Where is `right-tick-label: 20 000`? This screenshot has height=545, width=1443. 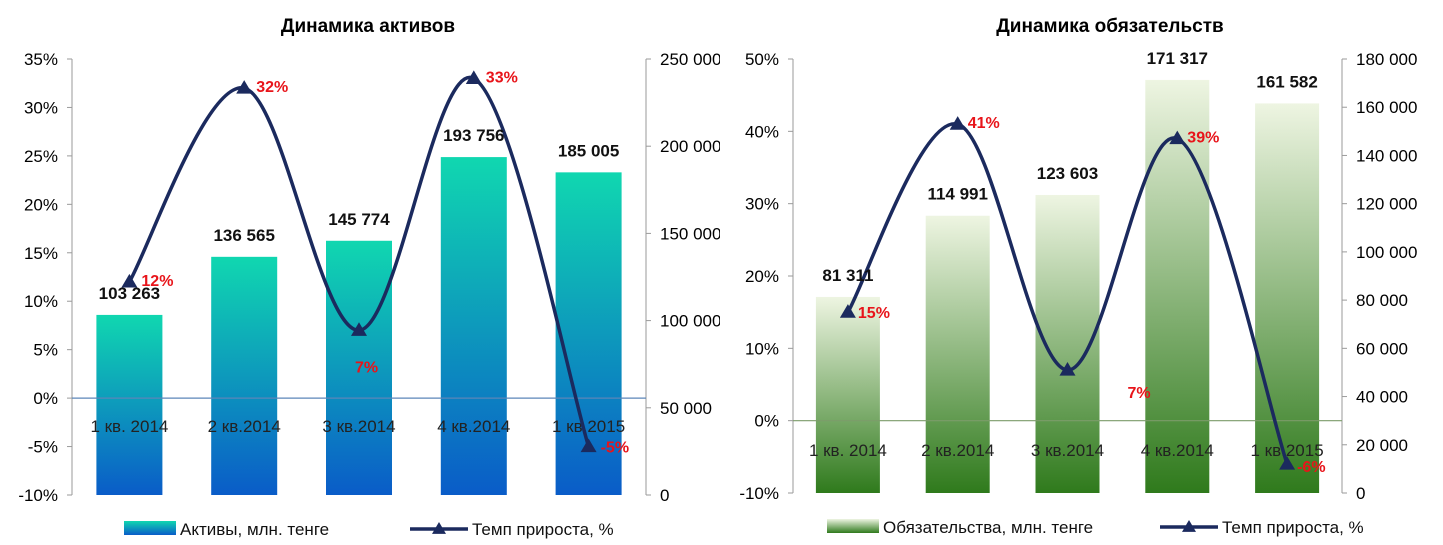 right-tick-label: 20 000 is located at coordinates (1382, 445).